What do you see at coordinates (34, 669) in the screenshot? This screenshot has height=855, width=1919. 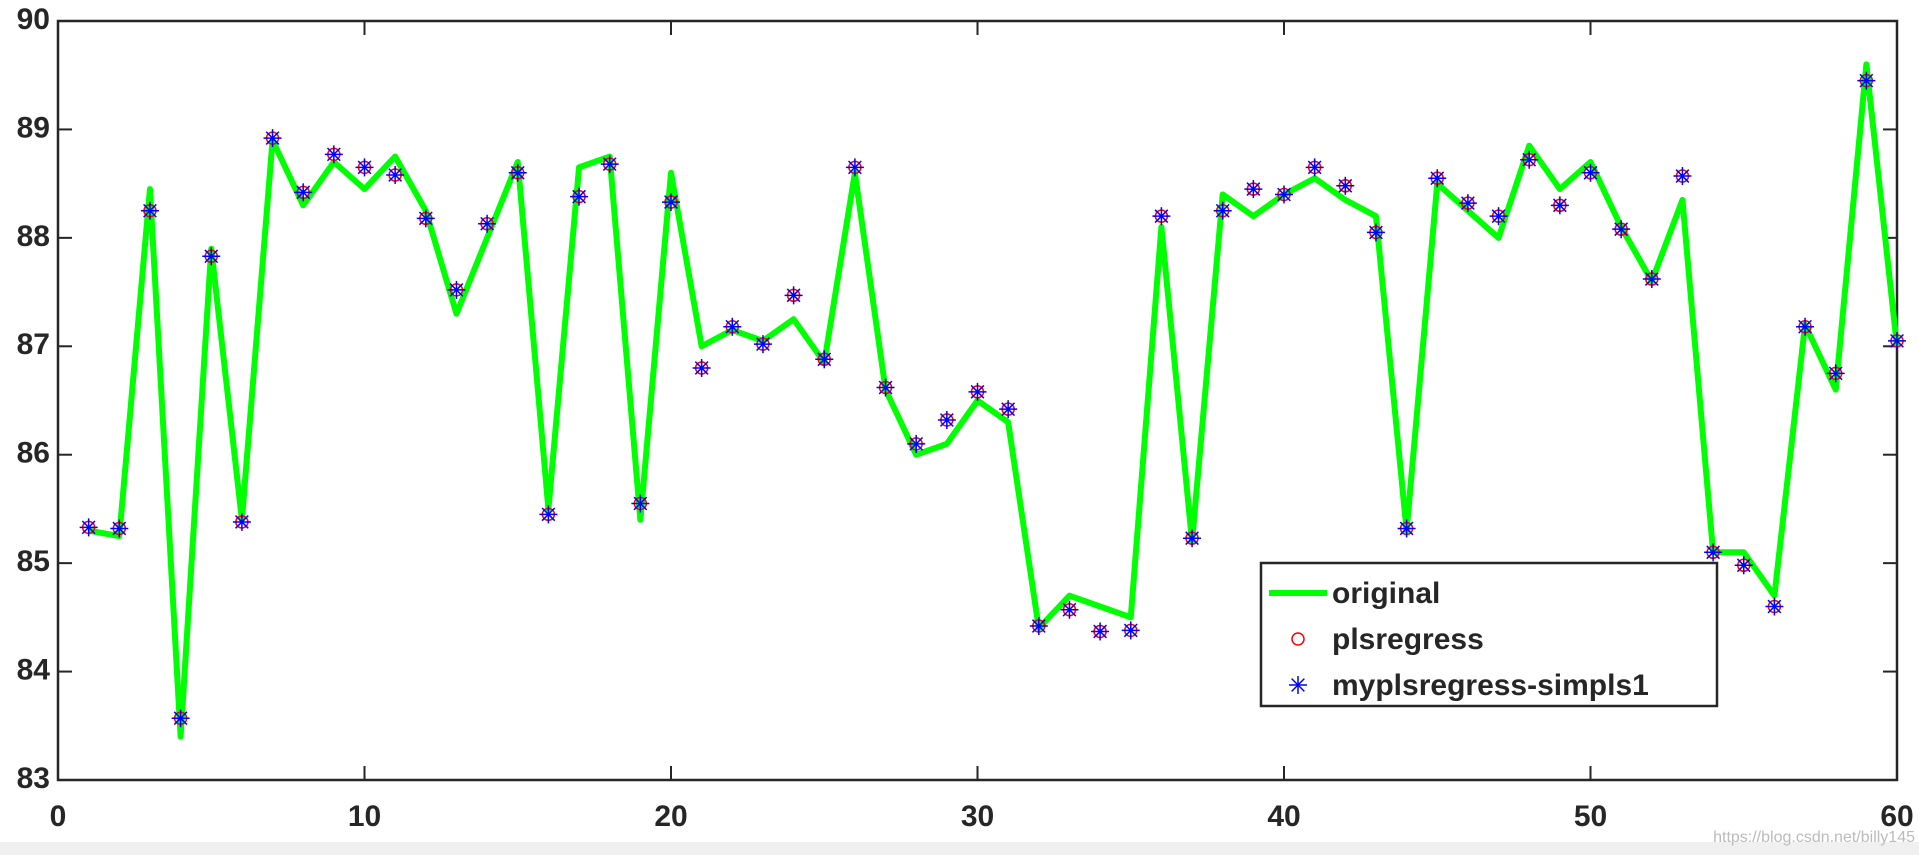 I see `y-tick-label: 84` at bounding box center [34, 669].